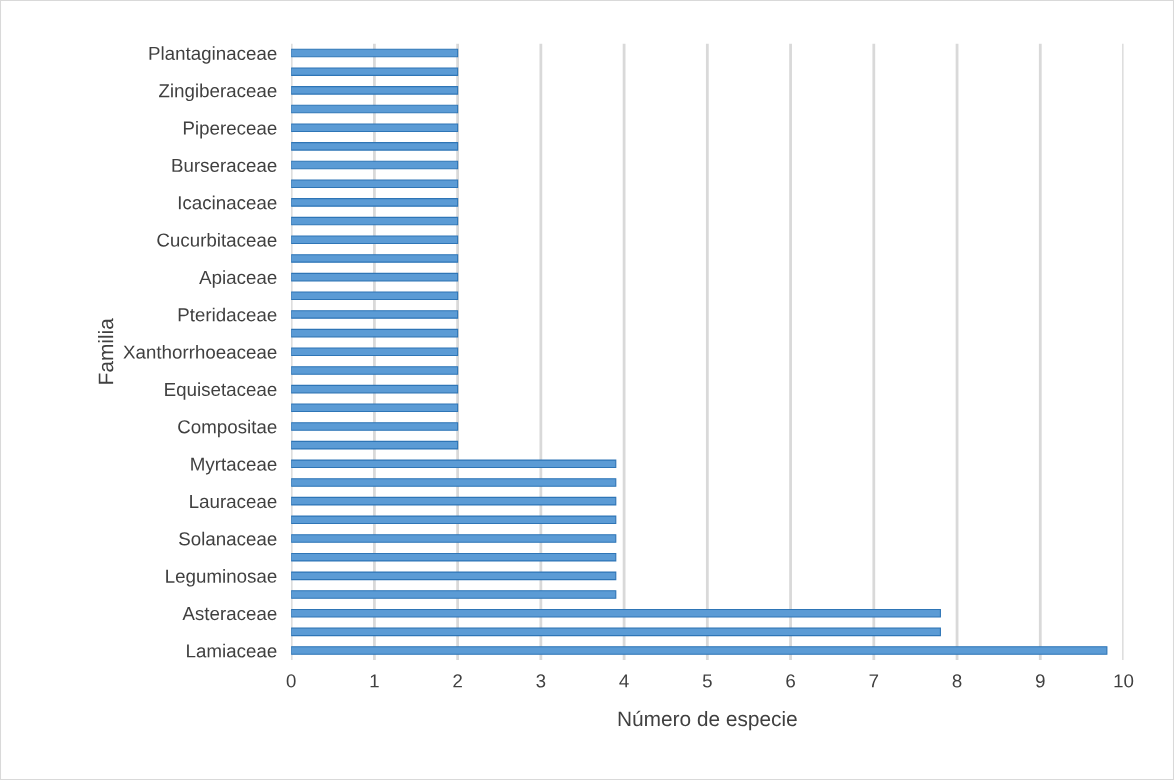 Image resolution: width=1174 pixels, height=780 pixels. I want to click on y-tick-label: Lauraceae, so click(233, 502).